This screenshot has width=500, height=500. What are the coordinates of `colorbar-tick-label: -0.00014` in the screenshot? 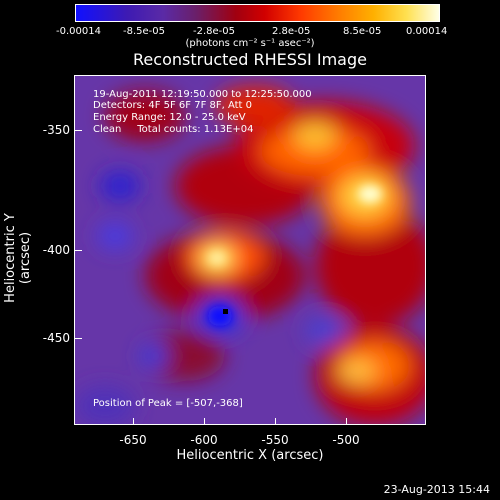 It's located at (78, 31).